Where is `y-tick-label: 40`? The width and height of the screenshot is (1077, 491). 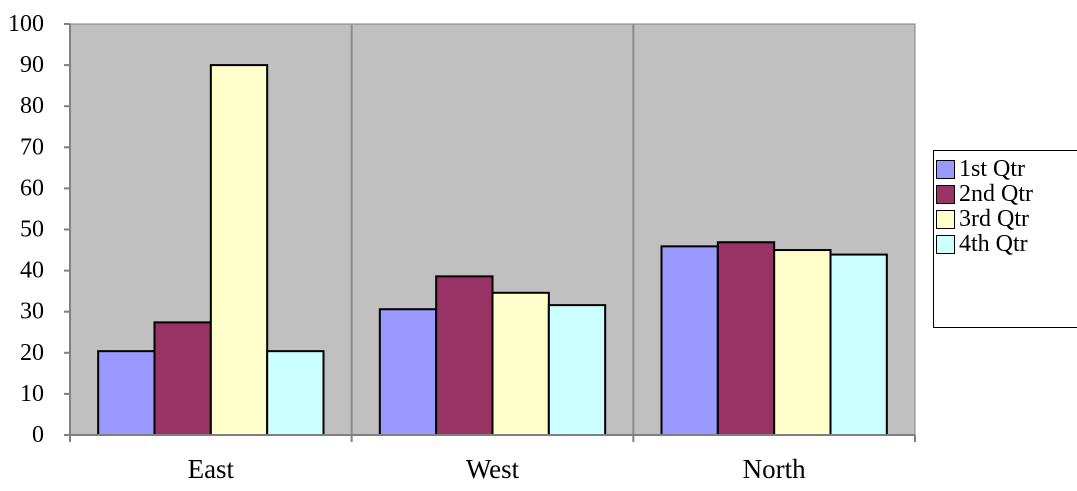
y-tick-label: 40 is located at coordinates (32, 271).